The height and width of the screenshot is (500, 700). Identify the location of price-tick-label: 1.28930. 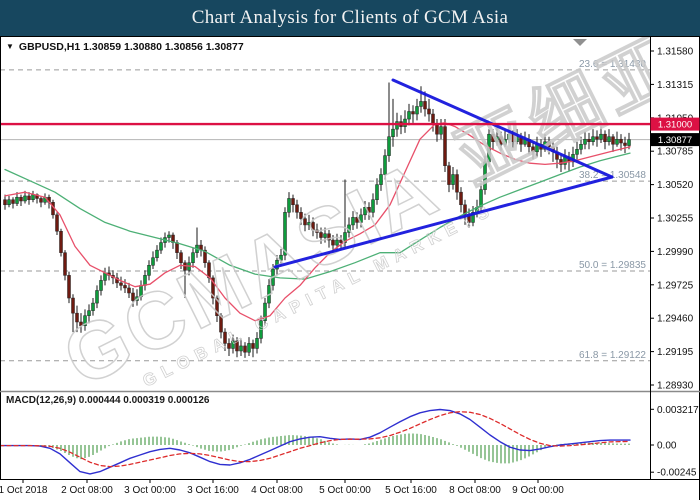
(675, 386).